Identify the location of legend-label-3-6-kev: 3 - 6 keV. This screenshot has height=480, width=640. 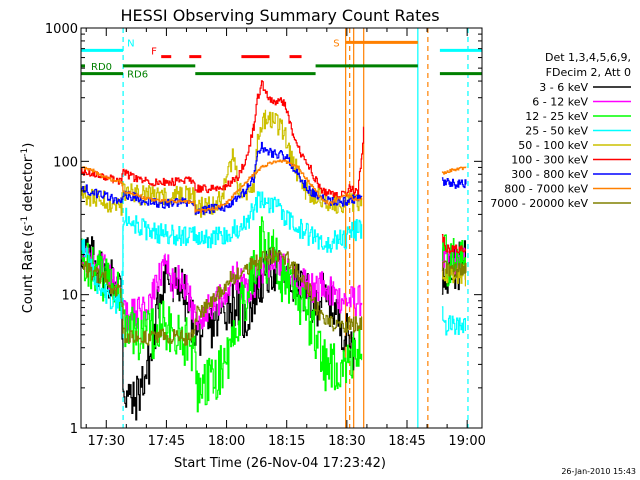
(563, 87).